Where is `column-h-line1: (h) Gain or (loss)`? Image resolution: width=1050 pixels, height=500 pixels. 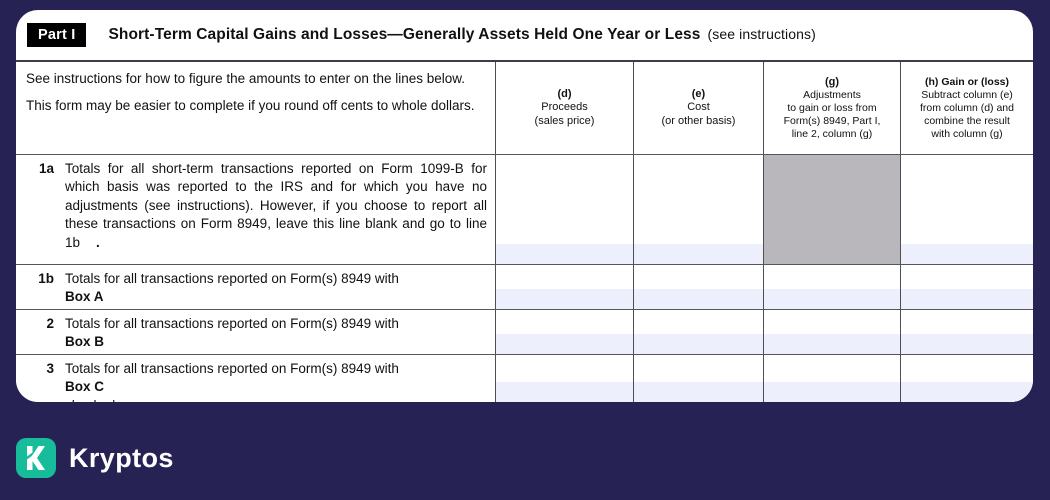 column-h-line1: (h) Gain or (loss) is located at coordinates (967, 81).